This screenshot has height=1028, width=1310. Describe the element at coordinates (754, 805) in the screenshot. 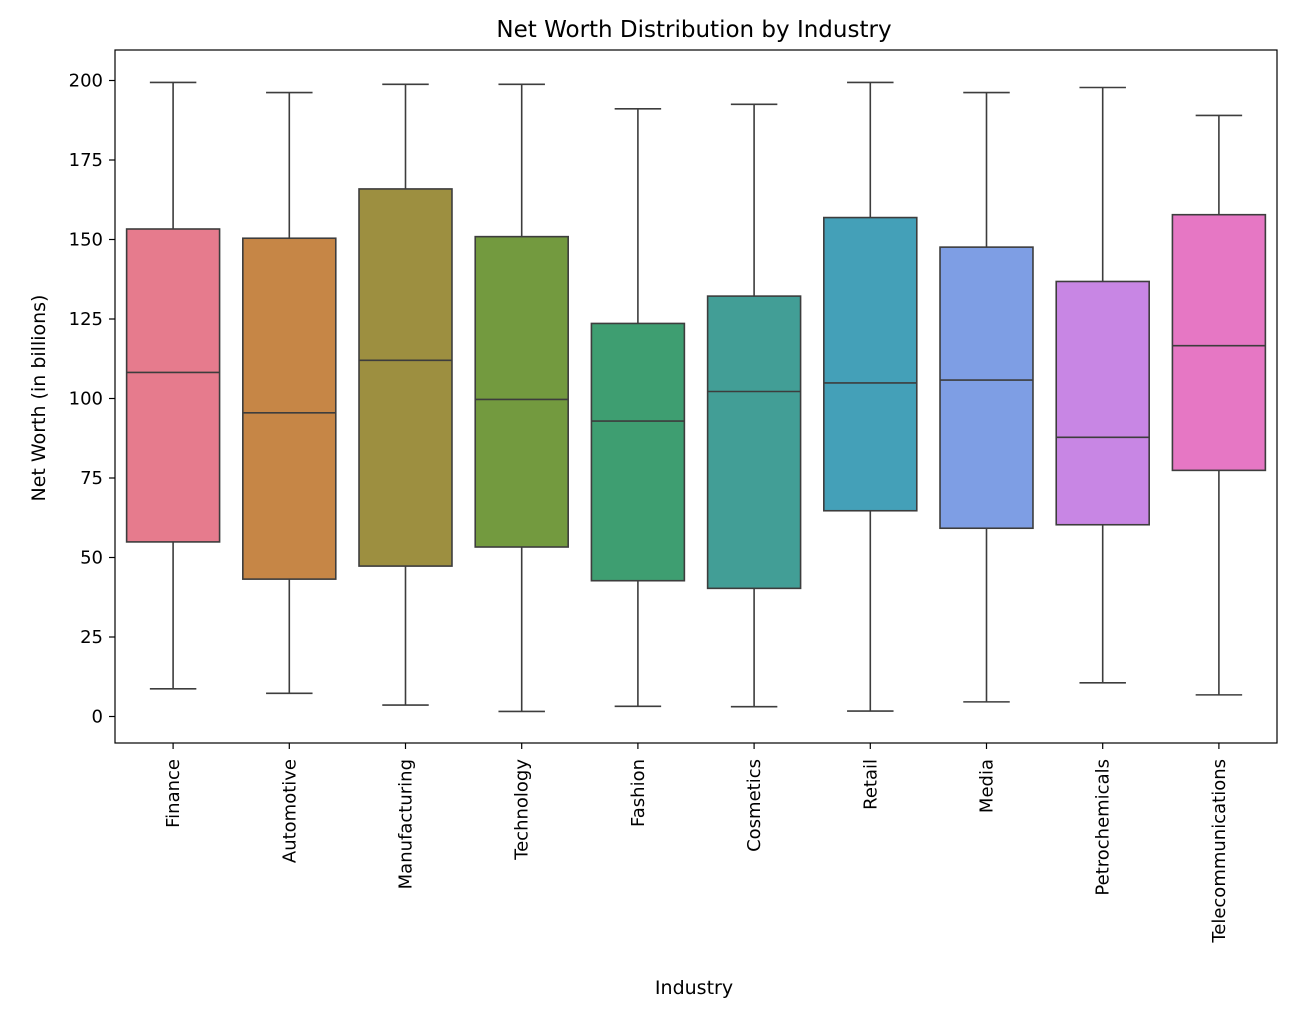

I see `x-tick-label: Cosmetics` at that location.